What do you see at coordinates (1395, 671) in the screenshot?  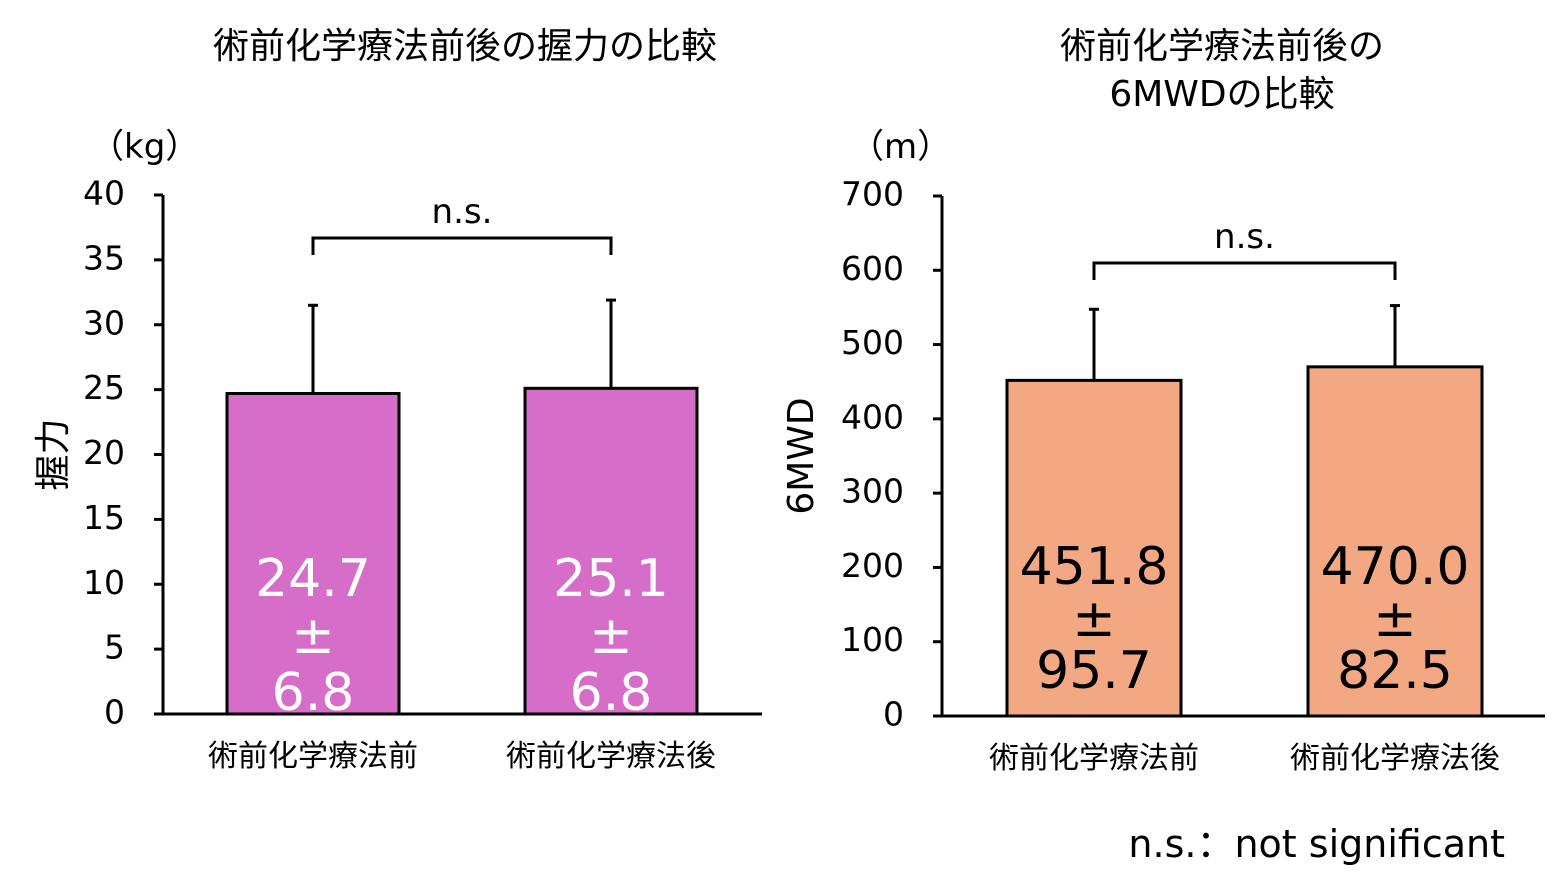 I see `bar-value-label: 82.5` at bounding box center [1395, 671].